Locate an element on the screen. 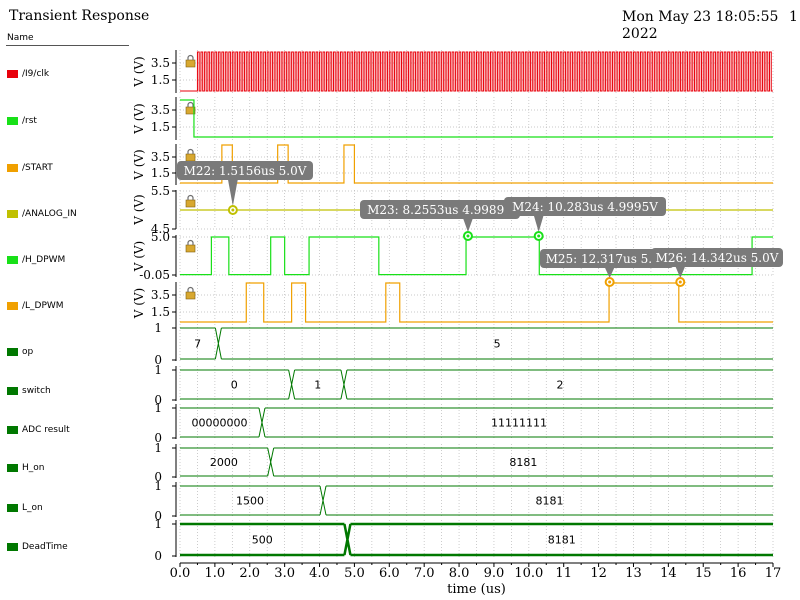 The height and width of the screenshot is (600, 800). marker-label: M26: 14.342us 5.0V is located at coordinates (717, 258).